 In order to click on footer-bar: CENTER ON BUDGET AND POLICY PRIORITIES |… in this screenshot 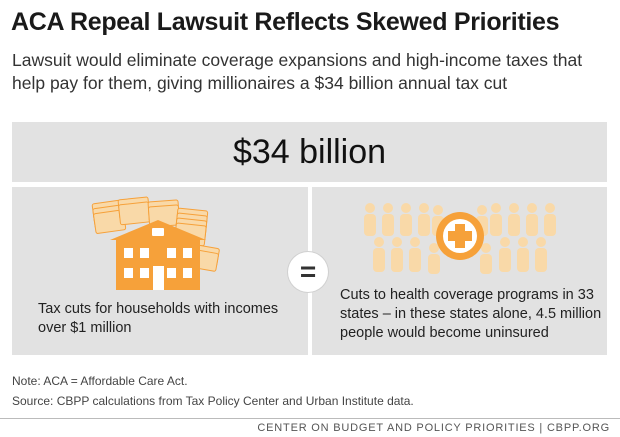, I will do `click(310, 427)`.